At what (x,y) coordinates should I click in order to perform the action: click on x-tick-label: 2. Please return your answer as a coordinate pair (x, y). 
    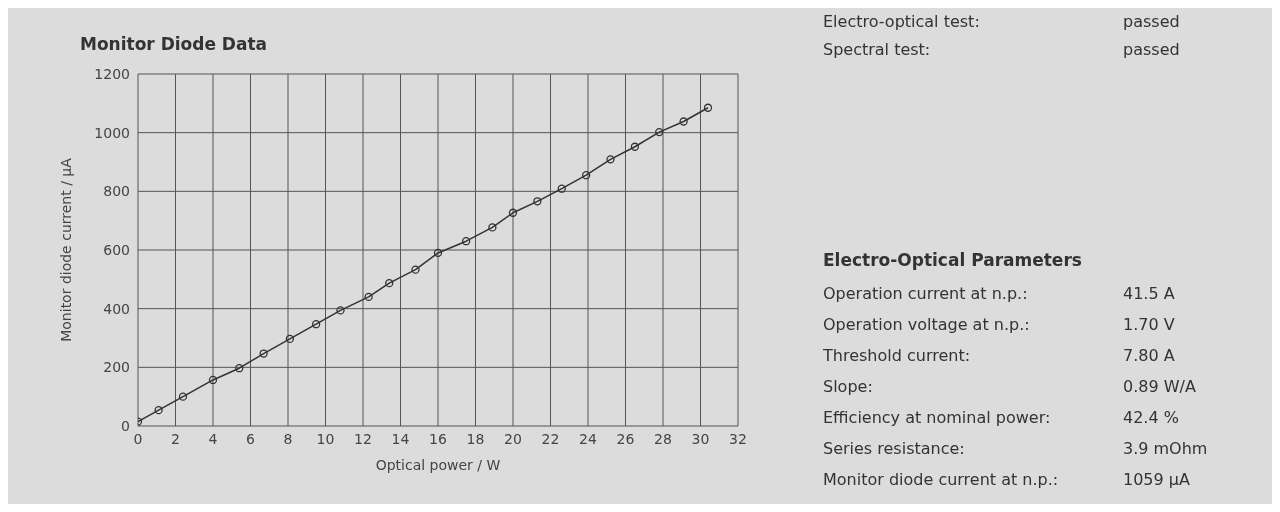
    Looking at the image, I should click on (175, 438).